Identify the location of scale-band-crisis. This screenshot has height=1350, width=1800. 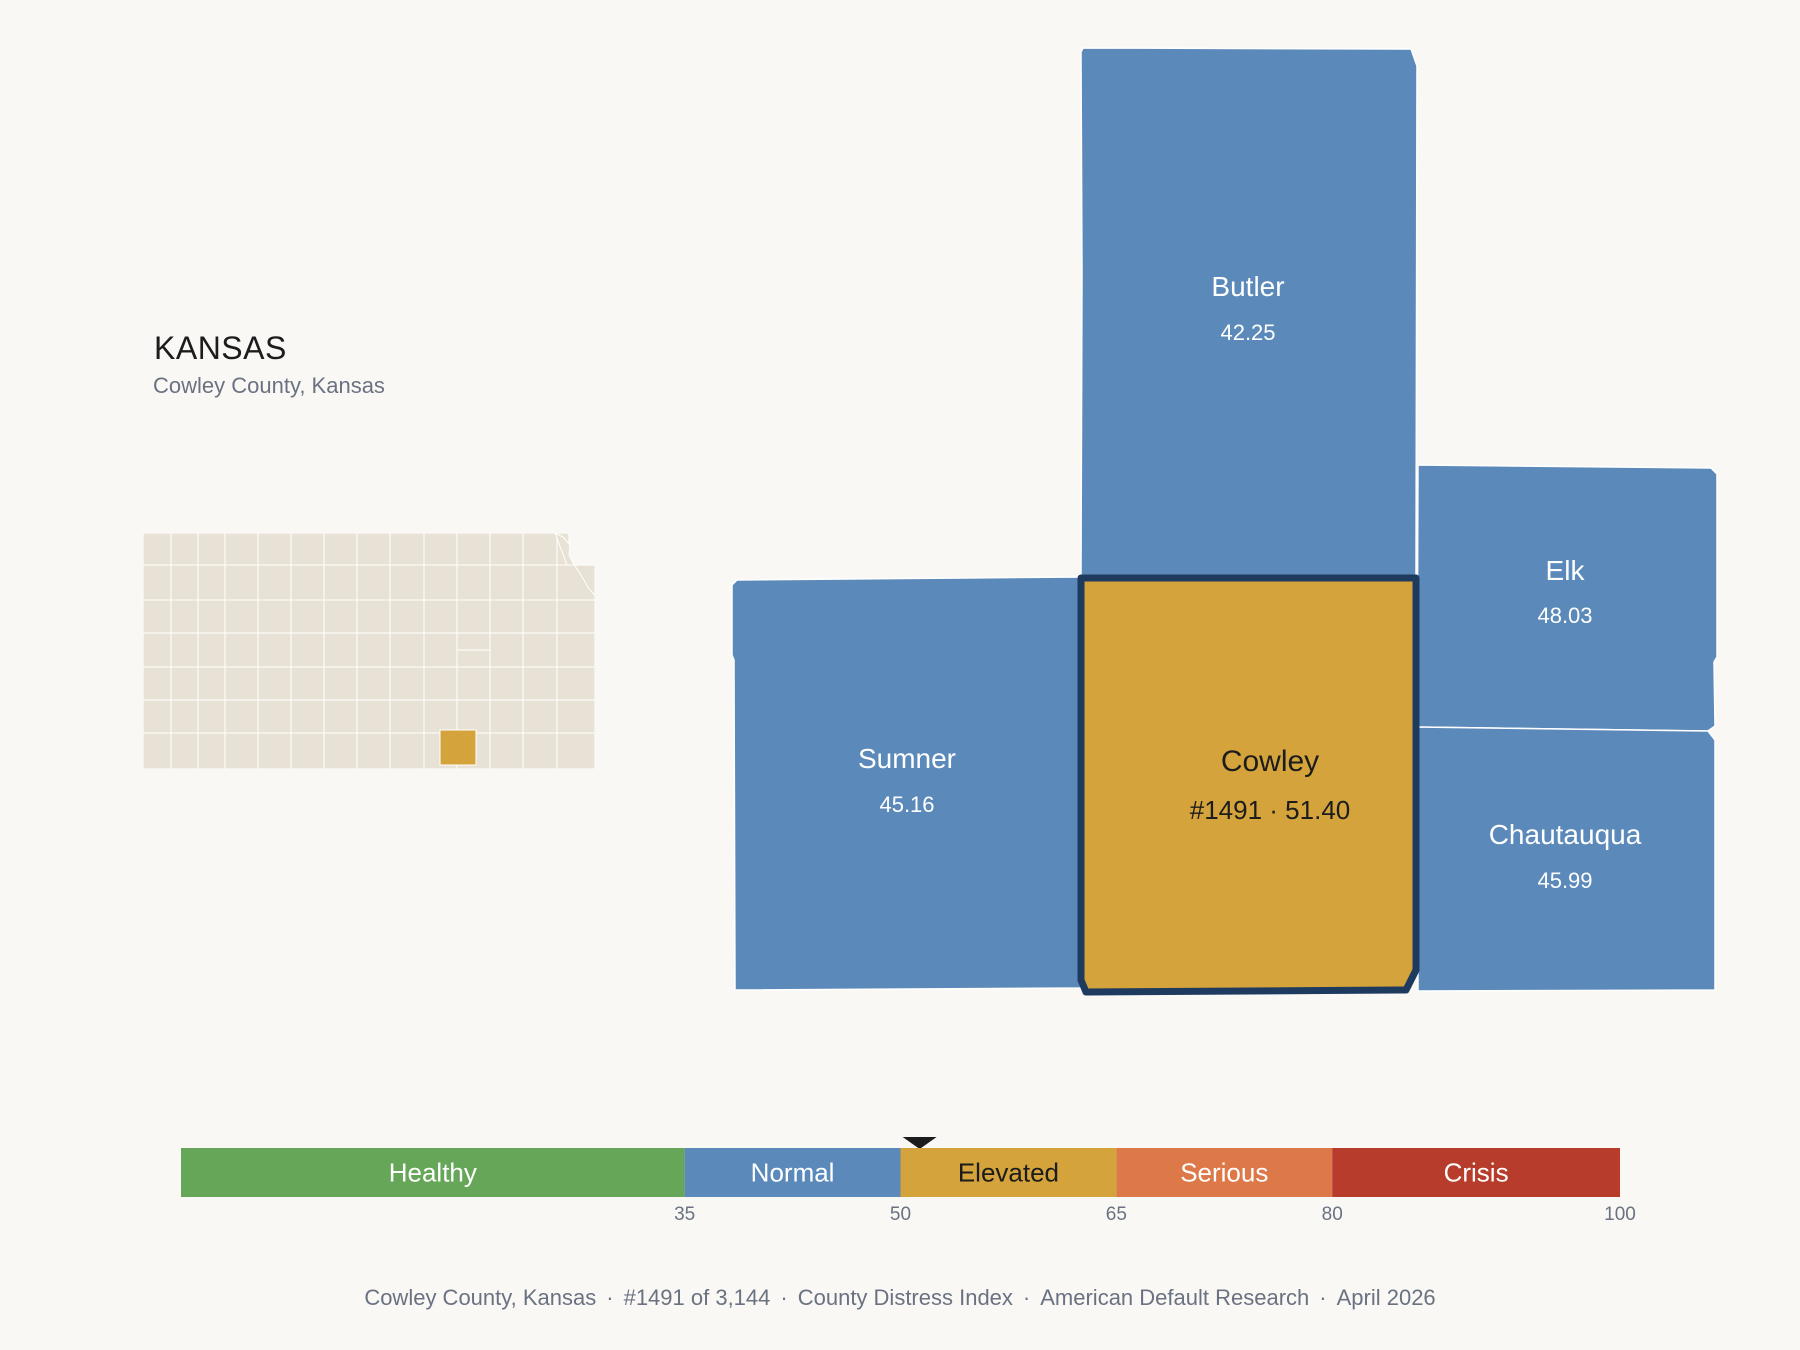
(1476, 1172).